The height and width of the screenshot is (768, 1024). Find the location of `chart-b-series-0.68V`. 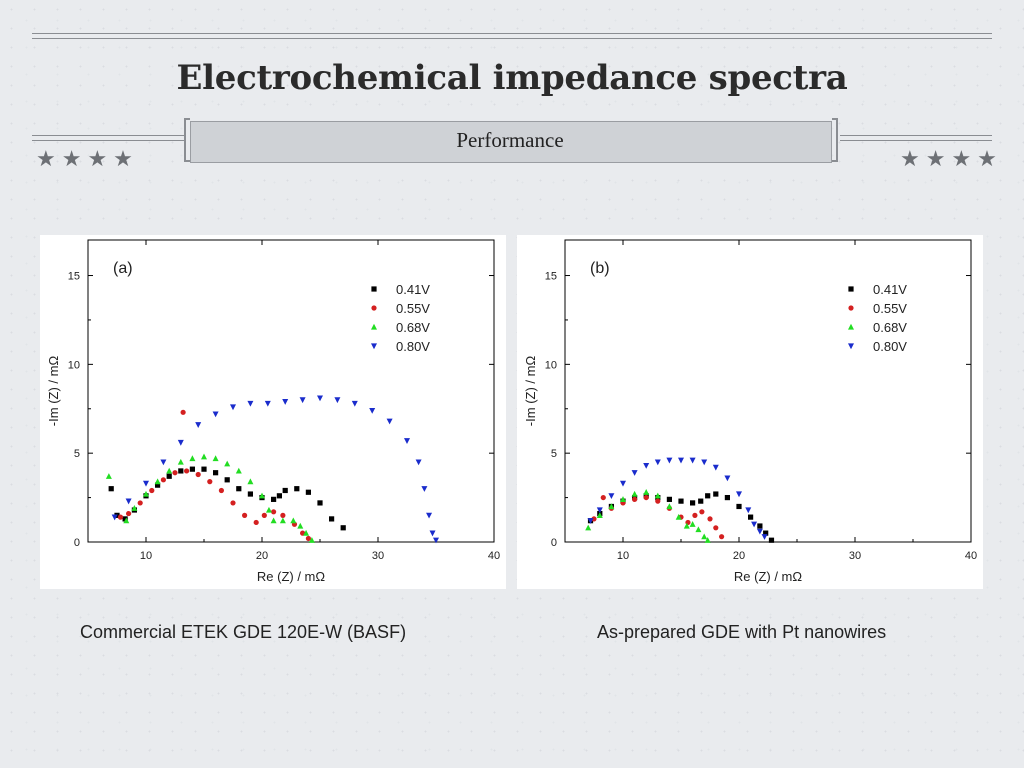

chart-b-series-0.68V is located at coordinates (648, 516).